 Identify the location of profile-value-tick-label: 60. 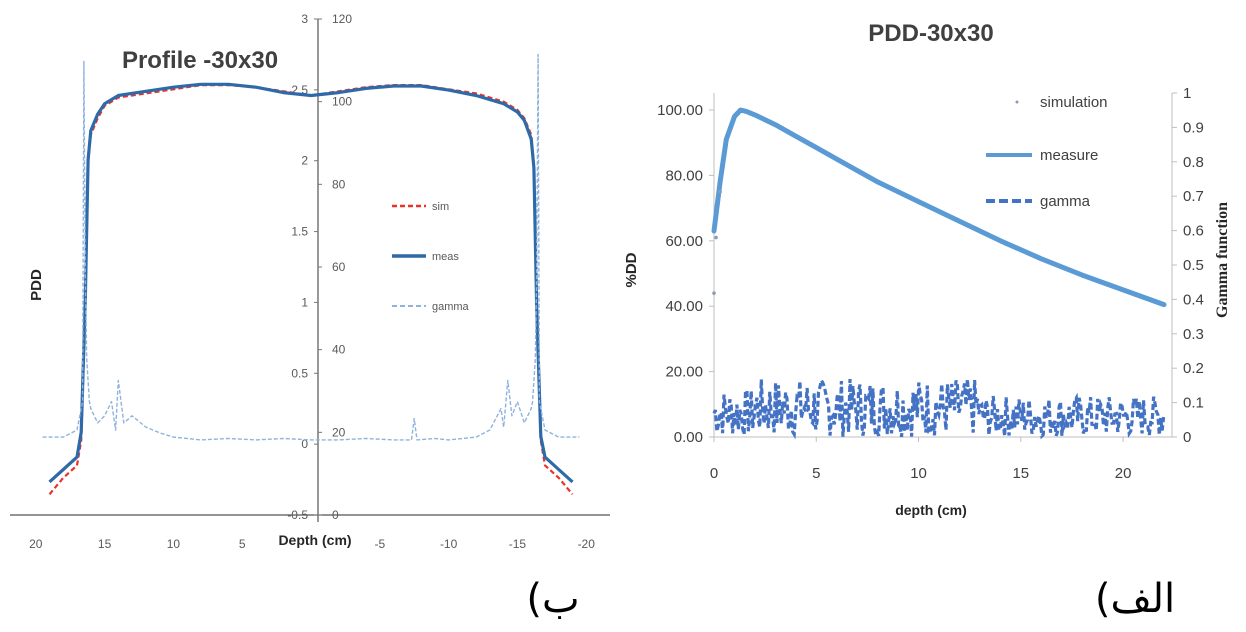
(339, 267).